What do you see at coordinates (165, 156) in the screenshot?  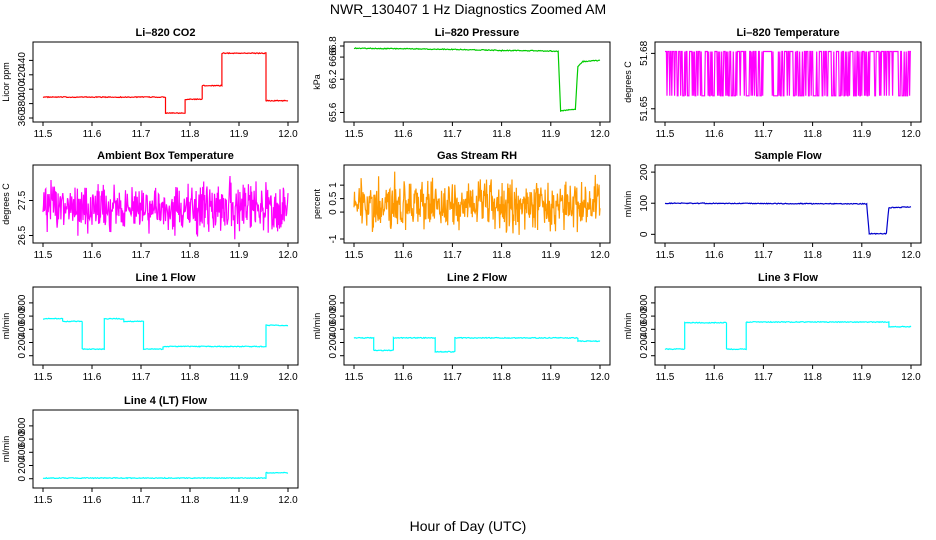 I see `chart-title: Ambient Box Temperature` at bounding box center [165, 156].